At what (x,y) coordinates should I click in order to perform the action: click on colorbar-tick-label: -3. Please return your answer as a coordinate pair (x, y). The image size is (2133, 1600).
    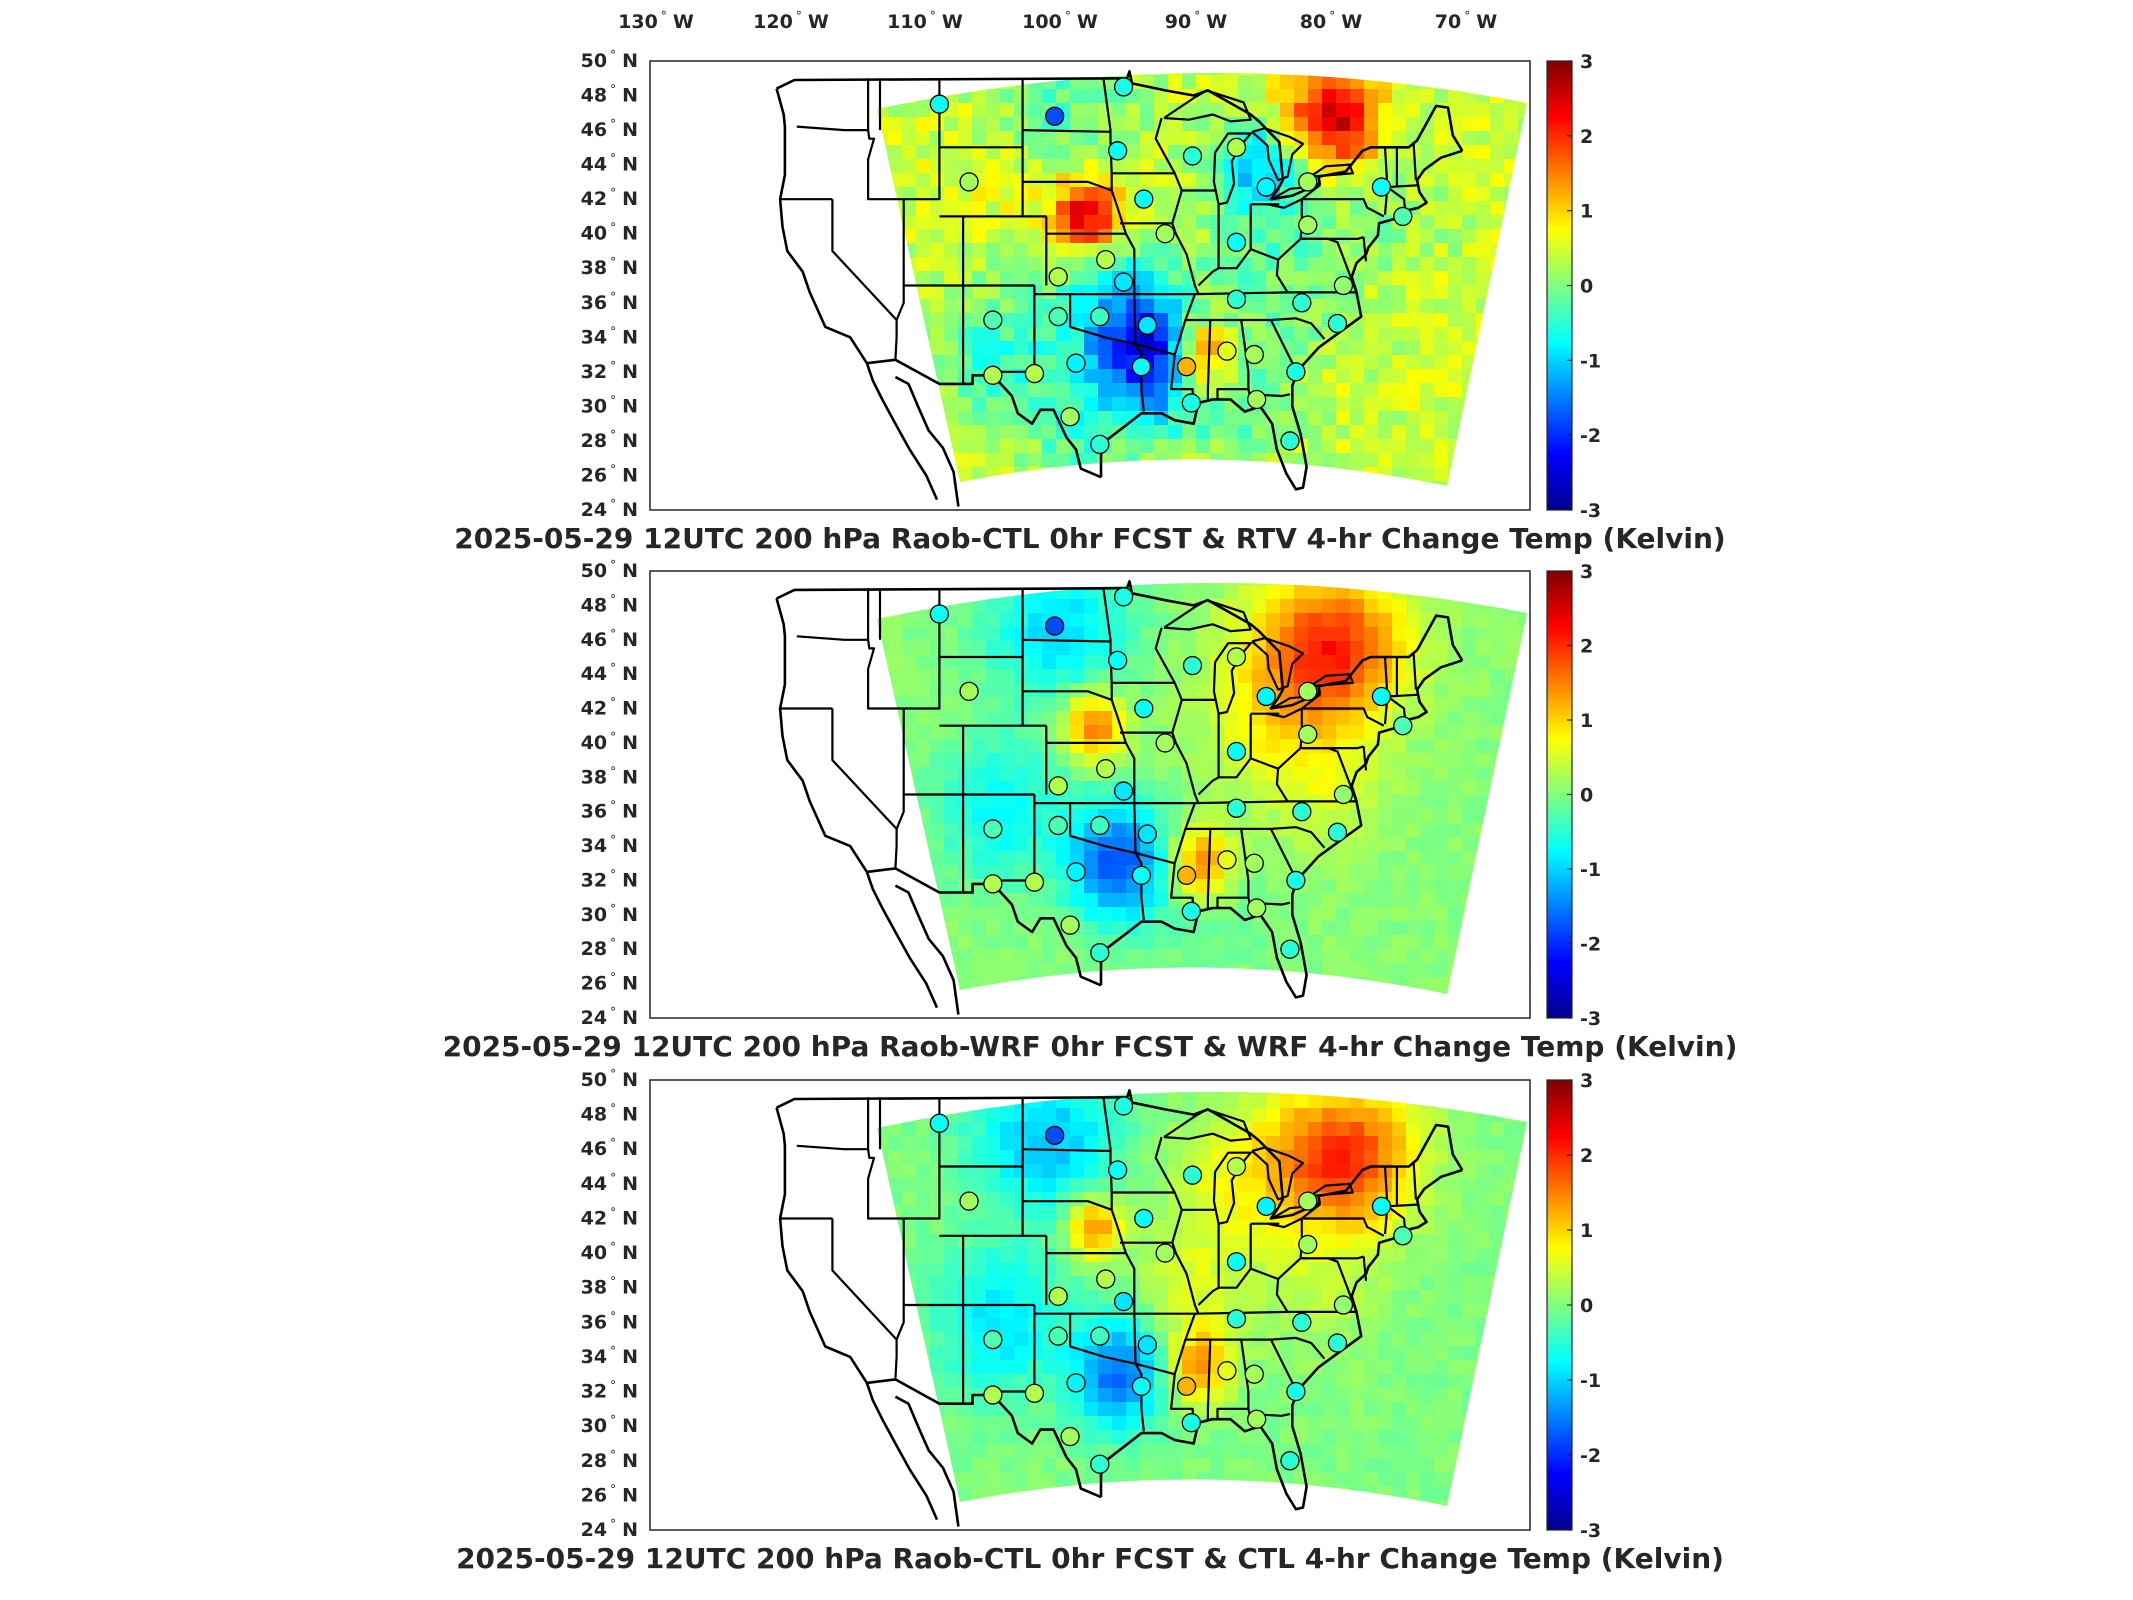
    Looking at the image, I should click on (1590, 1531).